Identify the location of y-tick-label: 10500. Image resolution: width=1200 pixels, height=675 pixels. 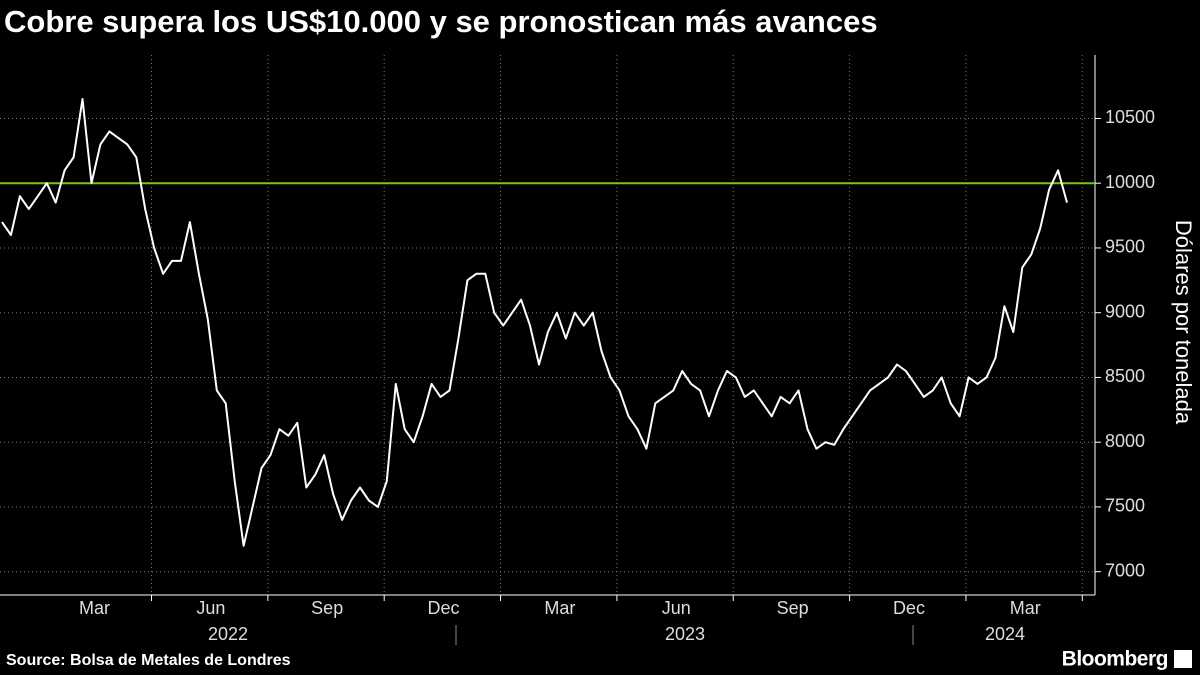
(1130, 117).